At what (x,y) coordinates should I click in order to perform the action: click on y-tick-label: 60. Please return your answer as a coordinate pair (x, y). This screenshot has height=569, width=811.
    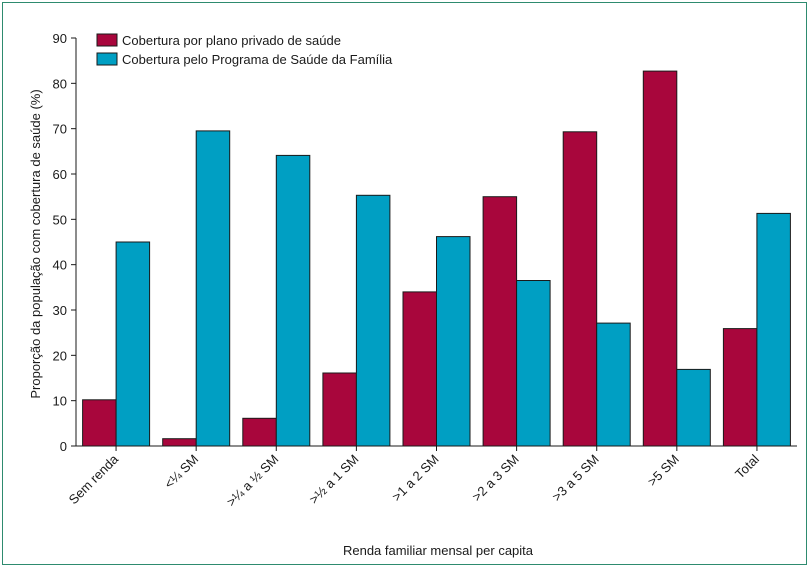
    Looking at the image, I should click on (60, 174).